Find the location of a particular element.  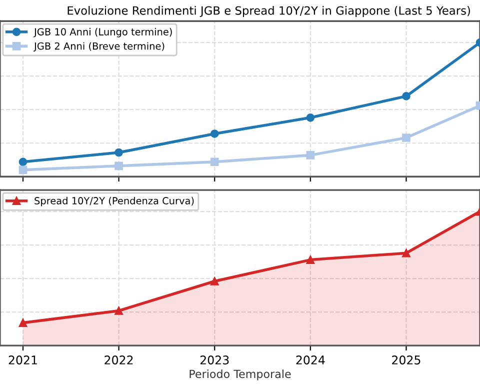

legend-label: JGB 2 Anni (Breve termine) is located at coordinates (99, 47).